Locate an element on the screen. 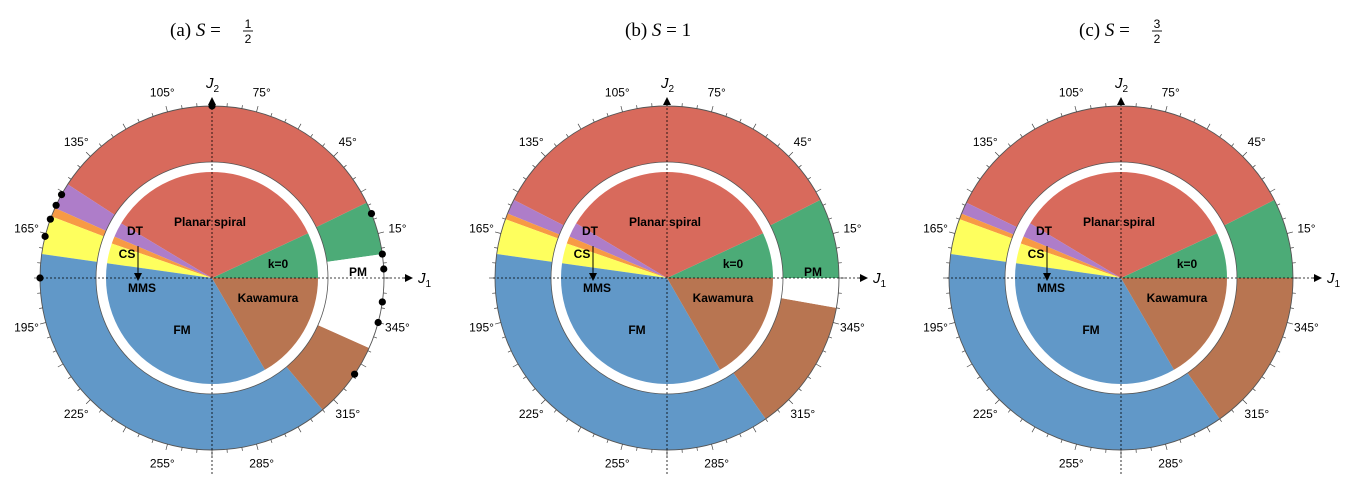 Image resolution: width=1347 pixels, height=477 pixels. inner-region-kawamura is located at coordinates (720, 324).